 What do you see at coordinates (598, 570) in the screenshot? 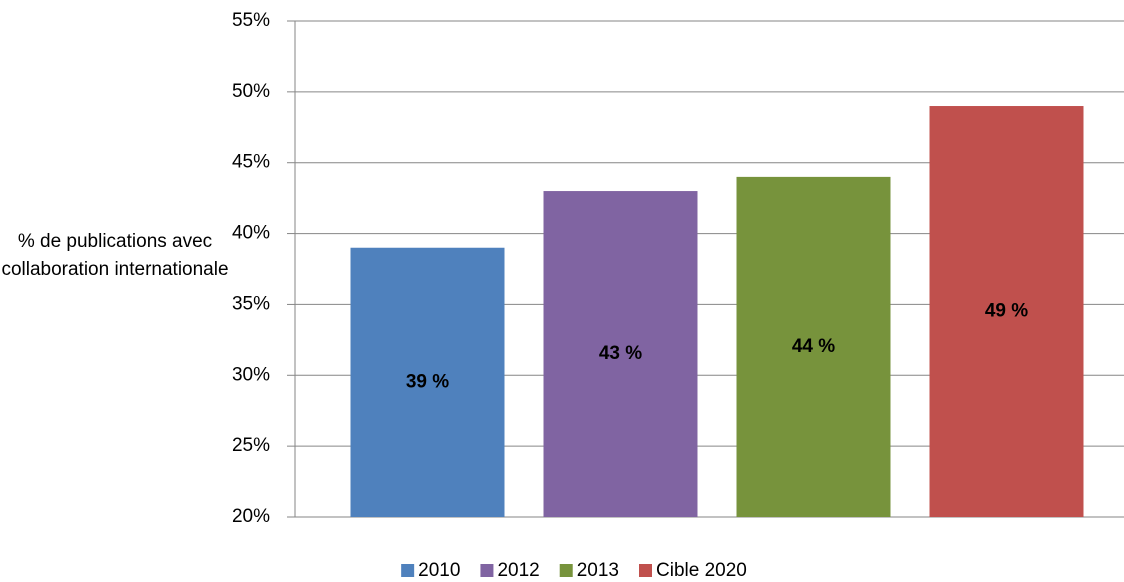
I see `legend-label: 2013` at bounding box center [598, 570].